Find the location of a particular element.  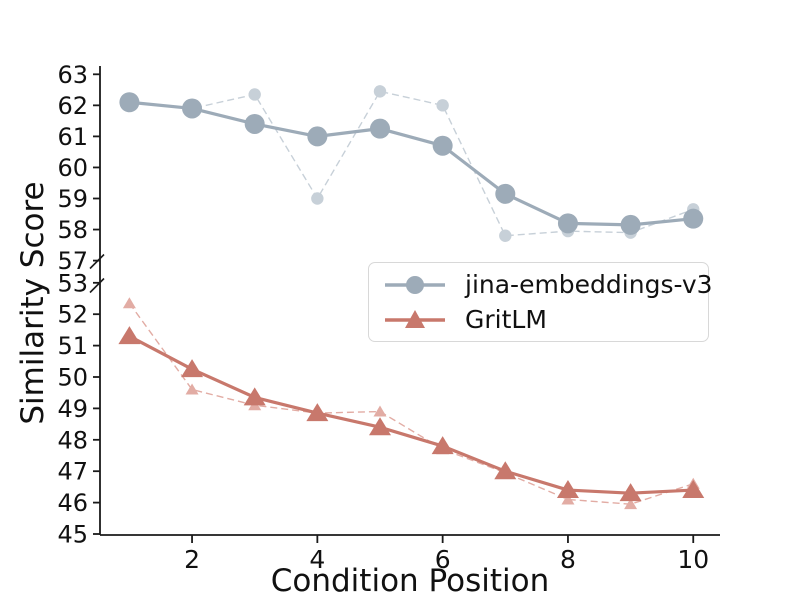

y-tick-label: 52 is located at coordinates (72, 315).